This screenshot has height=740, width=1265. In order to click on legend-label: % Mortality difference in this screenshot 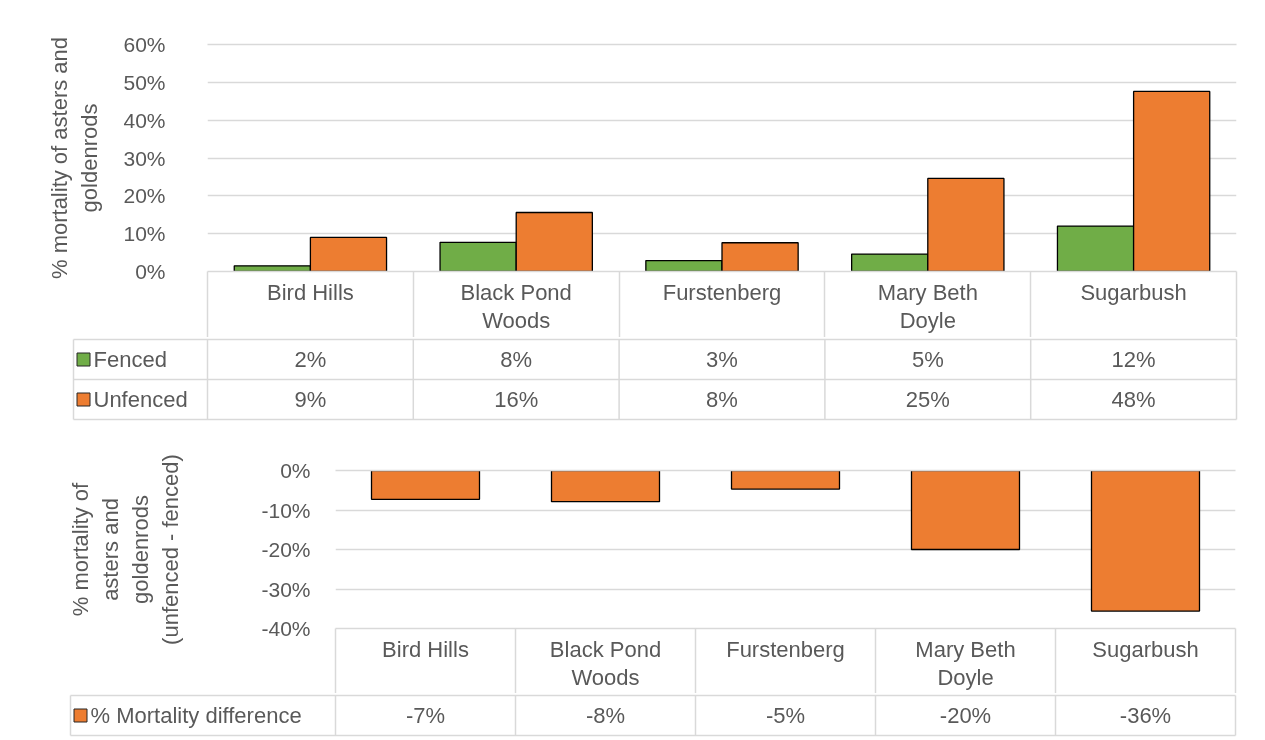, I will do `click(196, 715)`.